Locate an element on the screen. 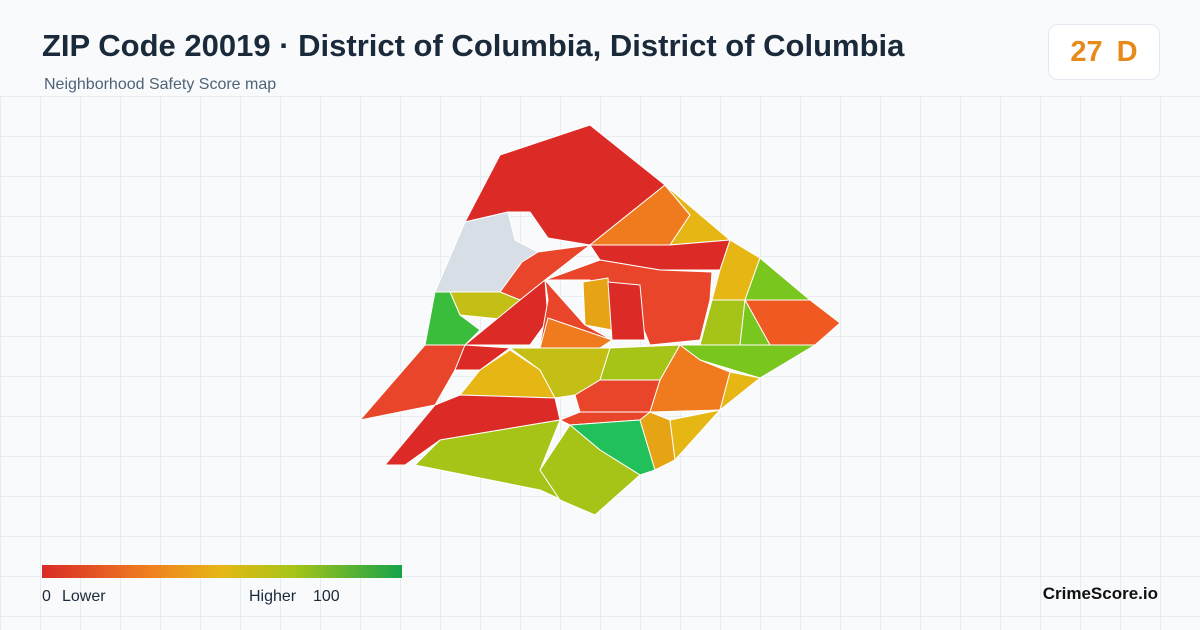 This screenshot has width=1200, height=630. subtitle: Neighborhood Safety Score map is located at coordinates (160, 84).